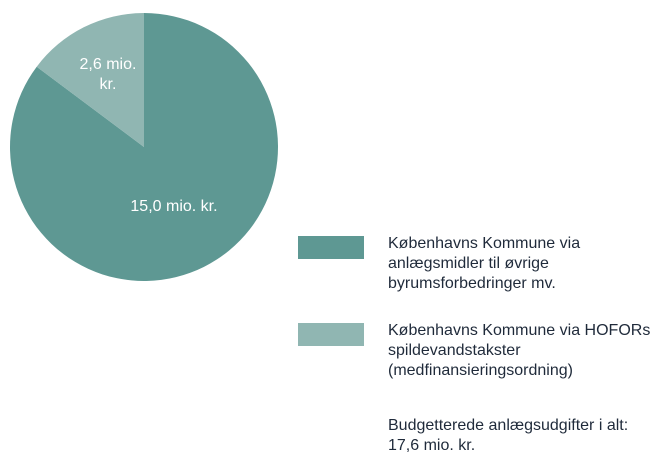 This screenshot has height=453, width=662. I want to click on data-label: 15,0 mio. kr., so click(174, 206).